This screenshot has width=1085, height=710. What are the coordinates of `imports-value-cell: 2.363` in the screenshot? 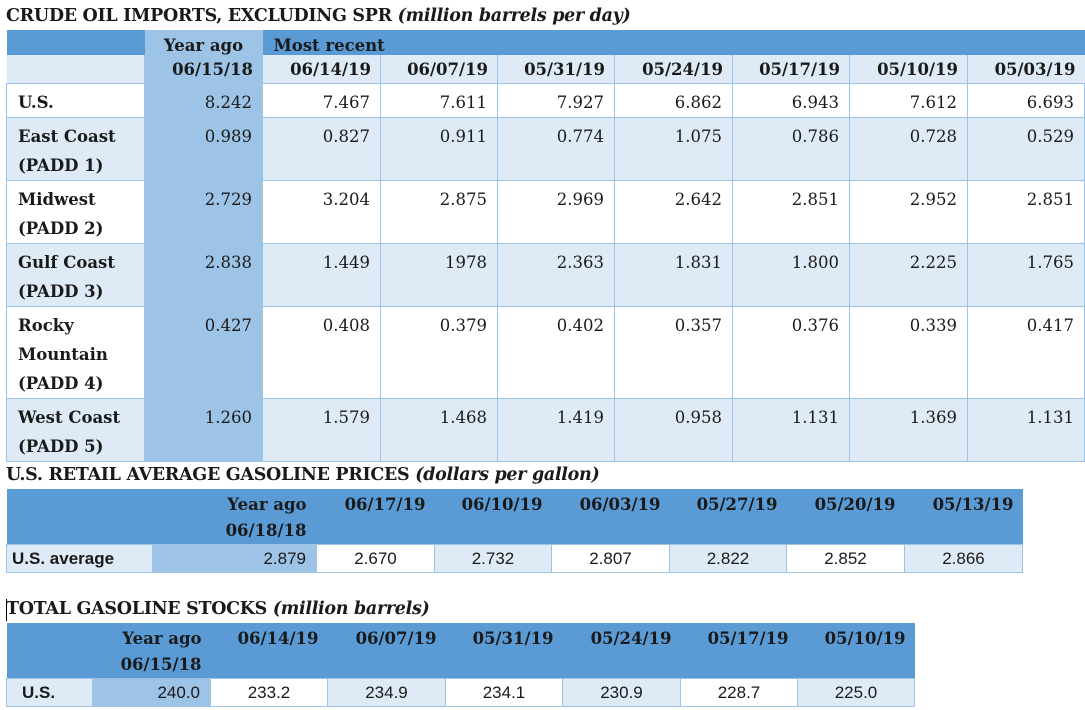 It's located at (556, 275).